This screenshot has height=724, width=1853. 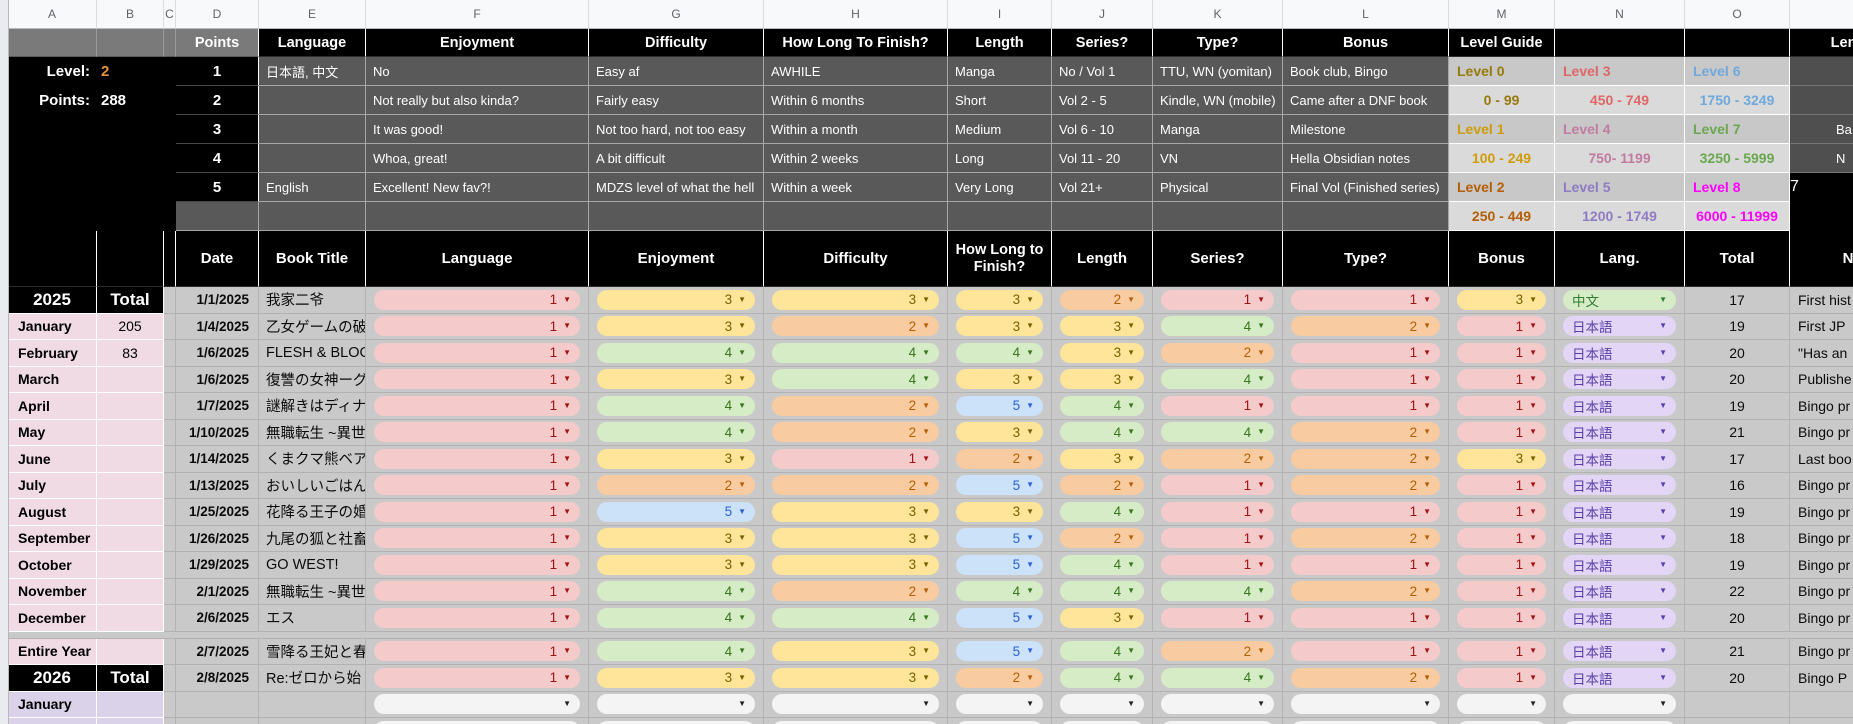 I want to click on enjoyment-score-dropdown: ▼, so click(x=676, y=722).